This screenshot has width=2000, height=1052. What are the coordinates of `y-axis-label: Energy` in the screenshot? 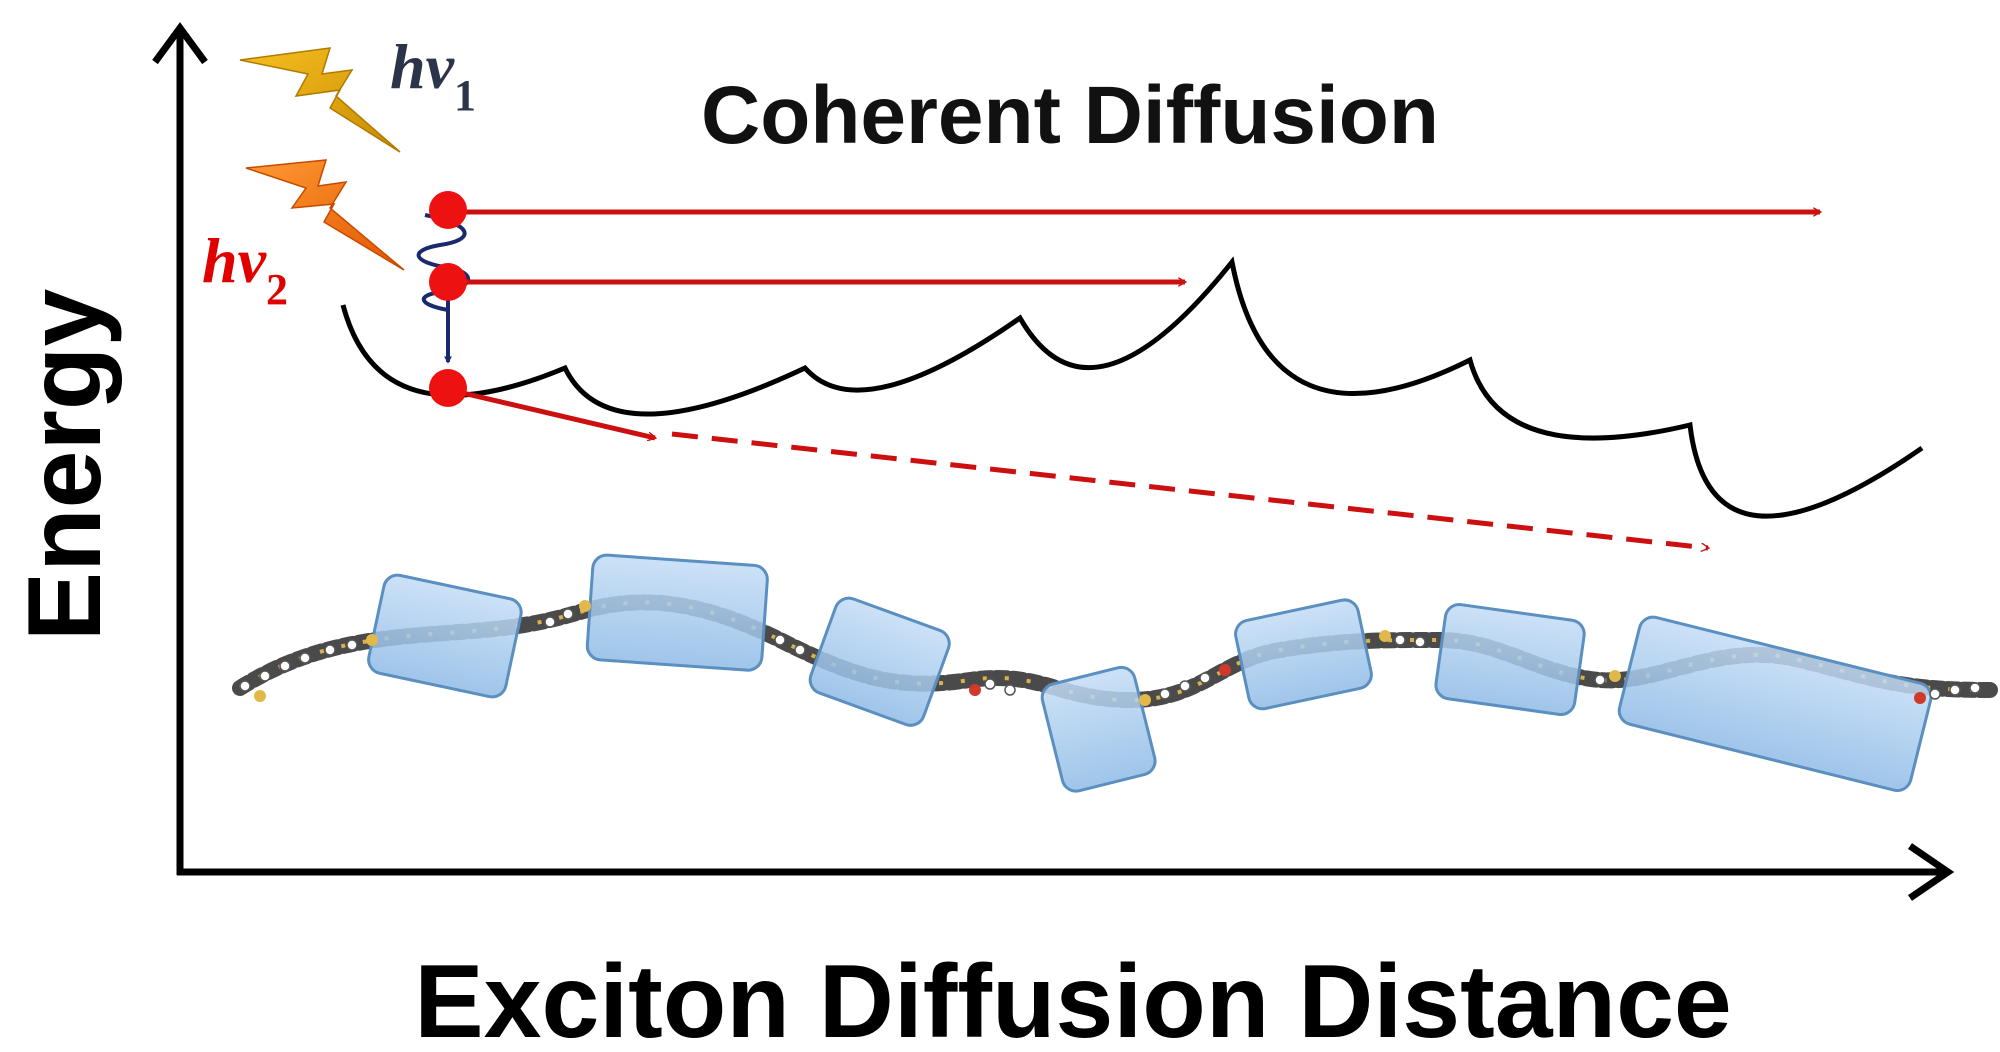 It's located at (65, 465).